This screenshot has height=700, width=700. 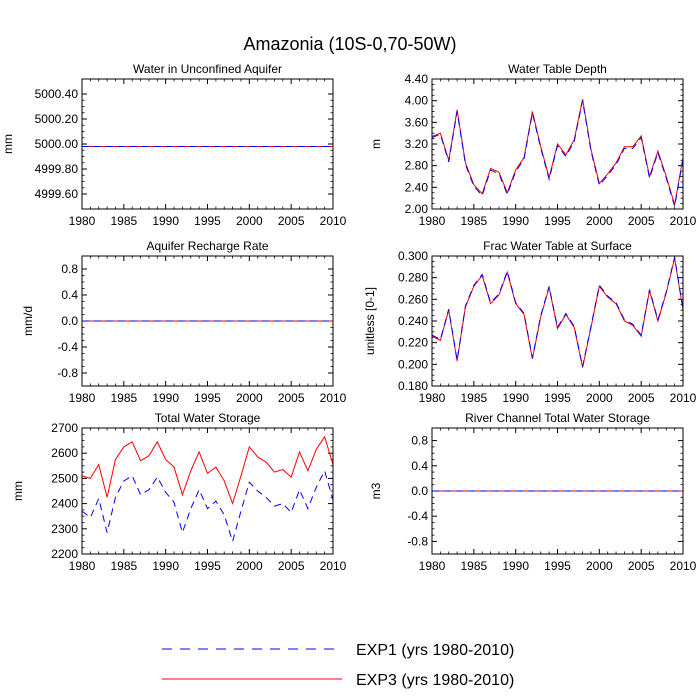 I want to click on y-tick-label: 4.00, so click(x=417, y=101).